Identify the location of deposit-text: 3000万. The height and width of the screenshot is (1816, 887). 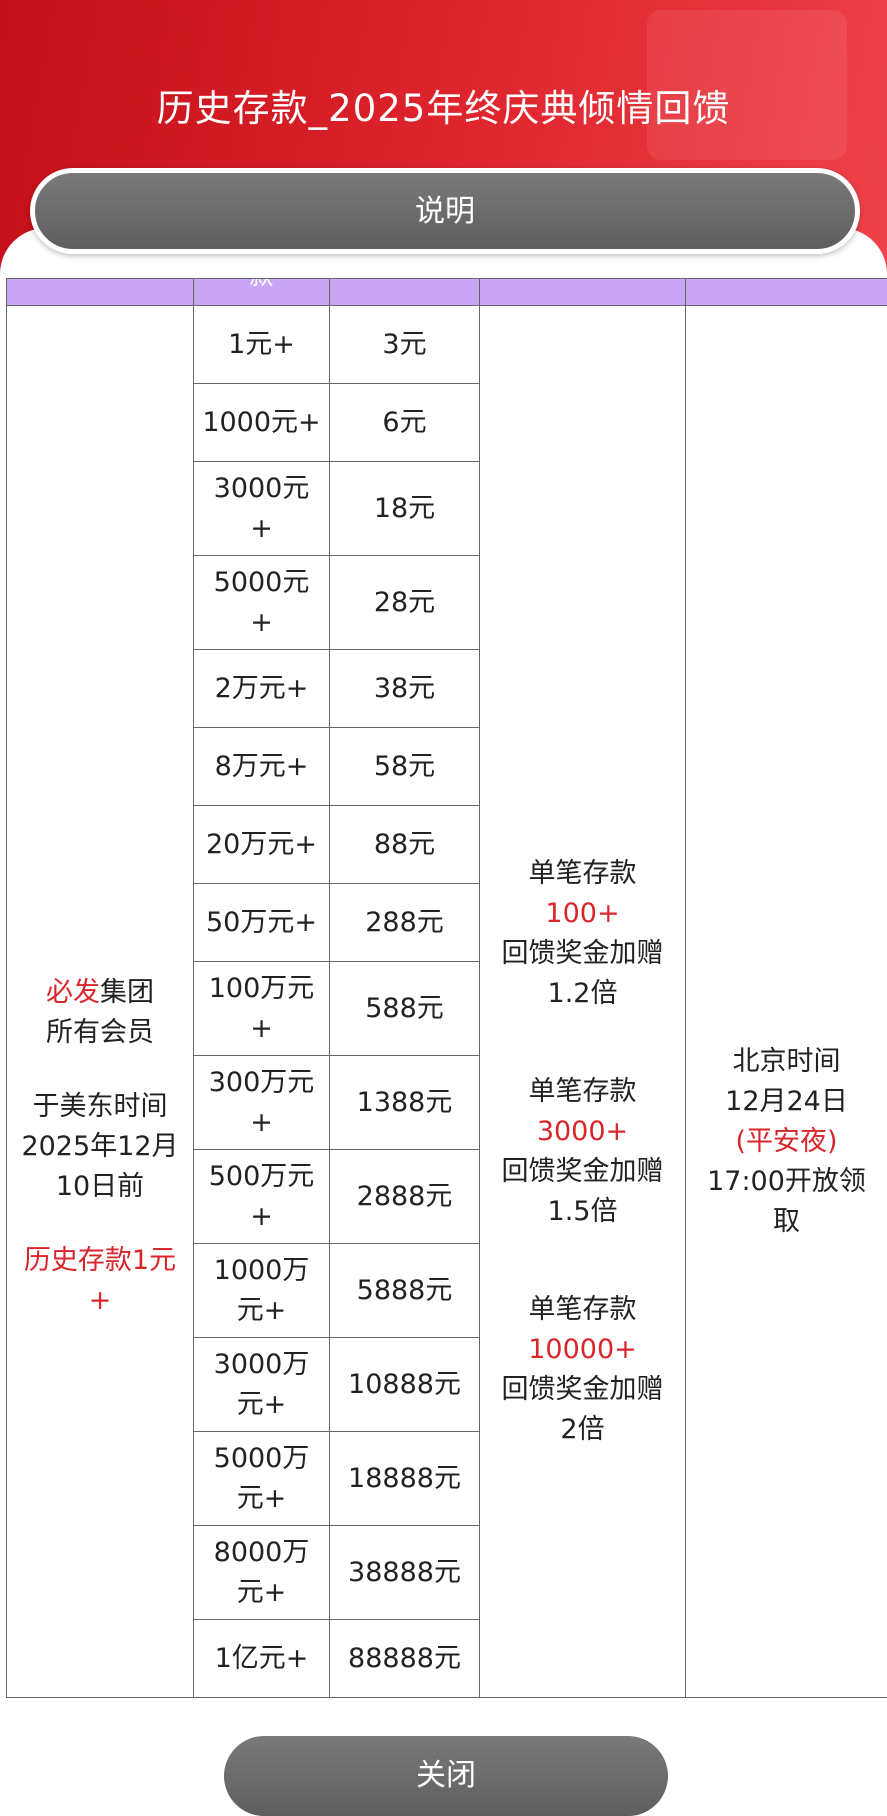
(261, 1365).